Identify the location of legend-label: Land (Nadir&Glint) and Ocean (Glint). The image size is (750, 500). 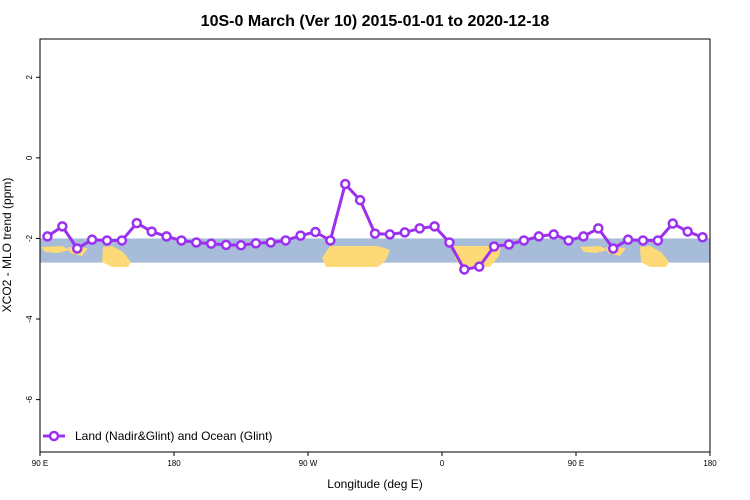
(173, 436).